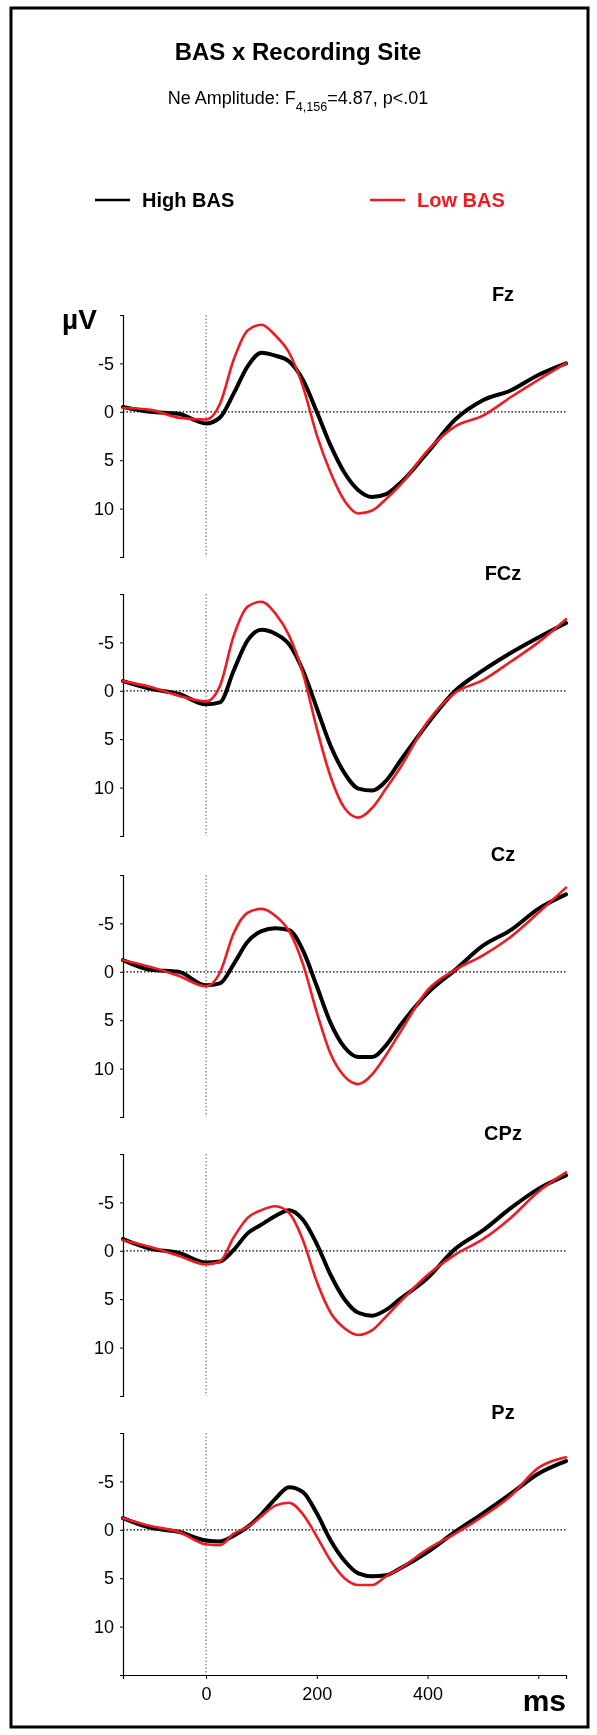 The height and width of the screenshot is (1735, 597). I want to click on legend-label: High BAS, so click(188, 200).